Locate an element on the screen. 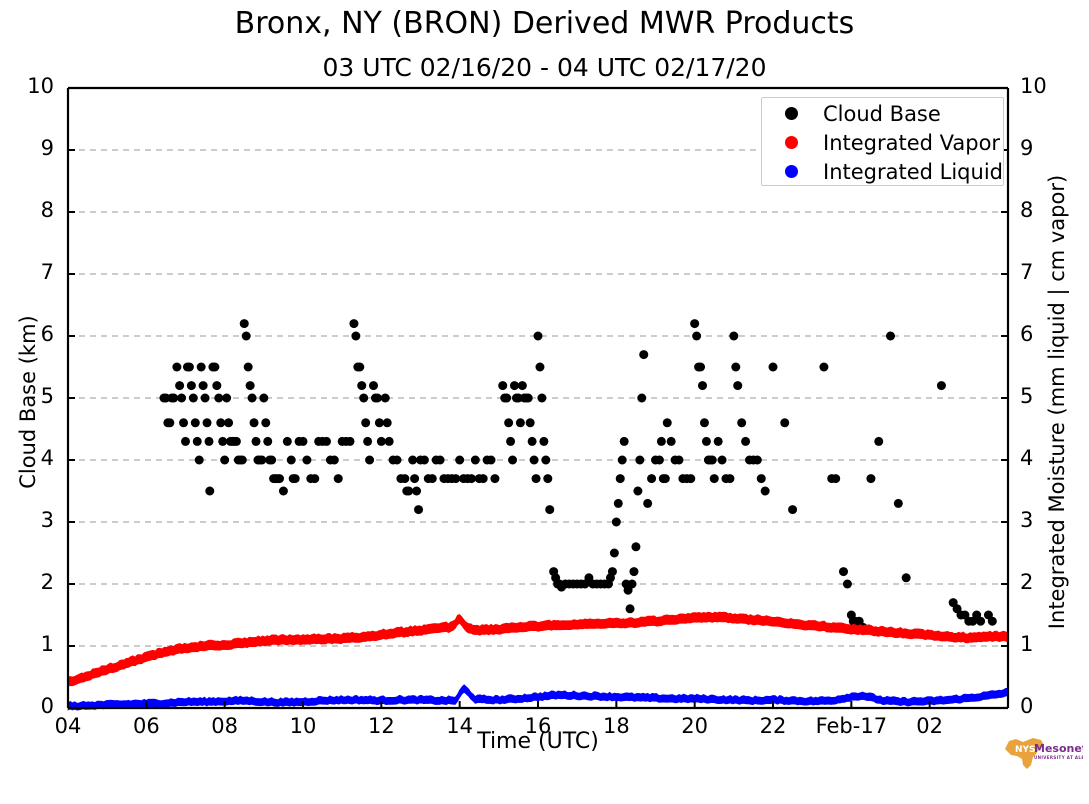 The height and width of the screenshot is (804, 1089). legend-label: Cloud Base is located at coordinates (882, 113).